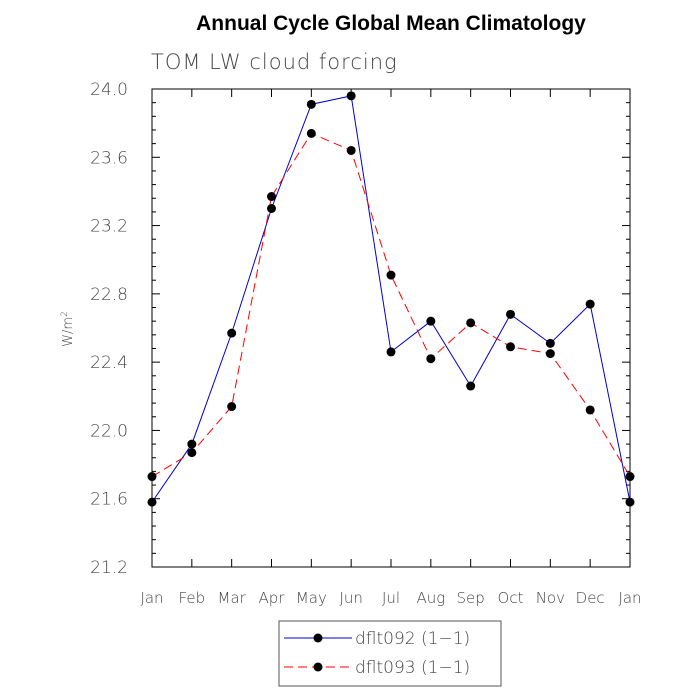  I want to click on y-axis-label-superscript: 2, so click(65, 314).